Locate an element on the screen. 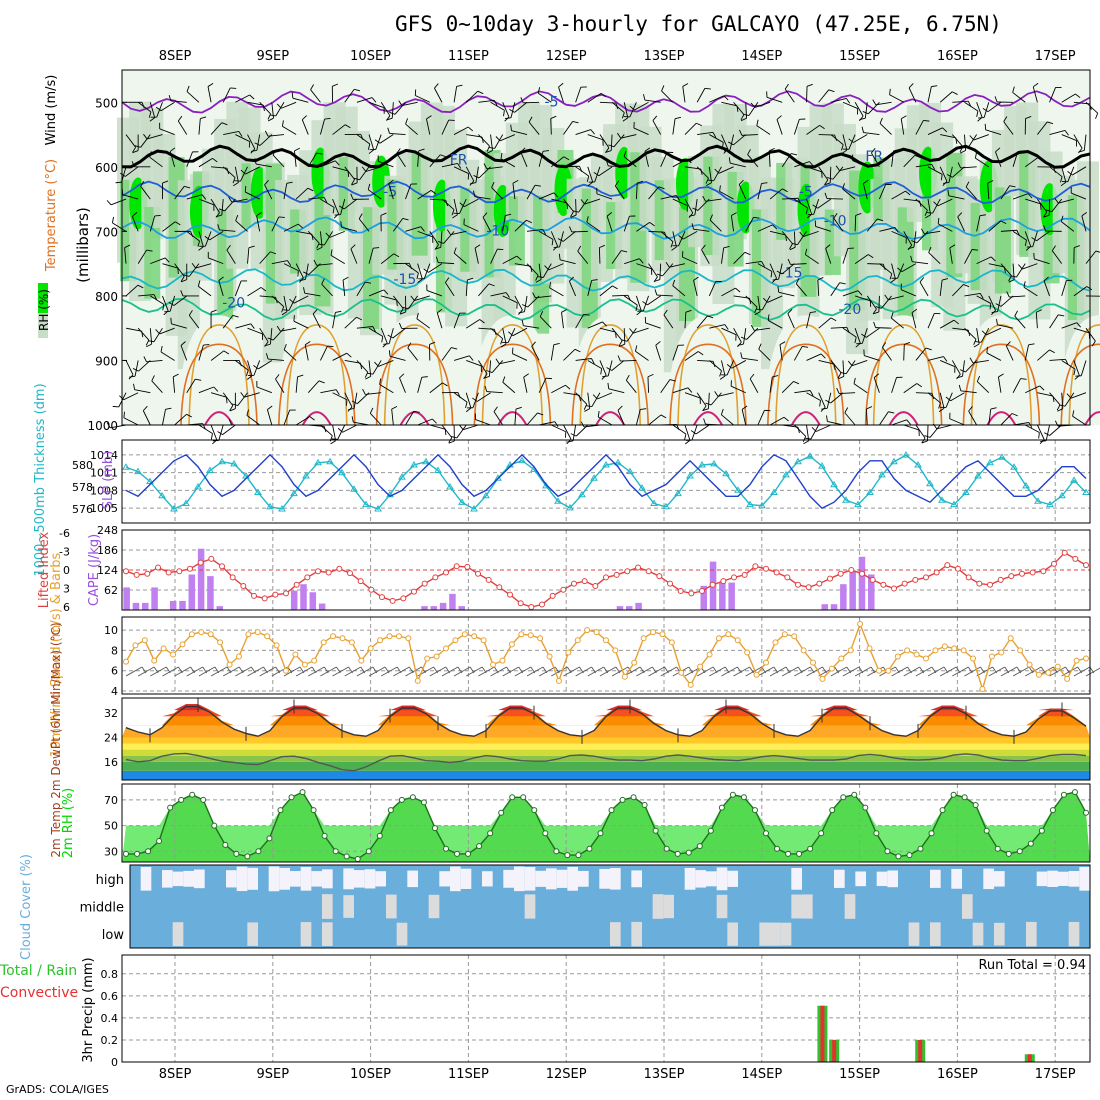 This screenshot has width=1100, height=1100. precip-convective-bar is located at coordinates (1029, 1058).